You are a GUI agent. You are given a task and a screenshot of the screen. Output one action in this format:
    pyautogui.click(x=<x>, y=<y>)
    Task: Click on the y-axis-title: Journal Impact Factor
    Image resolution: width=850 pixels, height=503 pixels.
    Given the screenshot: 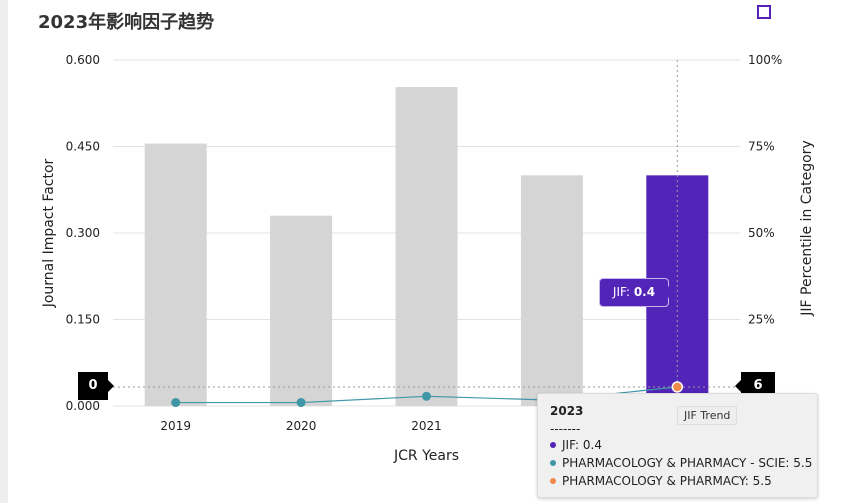 What is the action you would take?
    pyautogui.click(x=49, y=233)
    